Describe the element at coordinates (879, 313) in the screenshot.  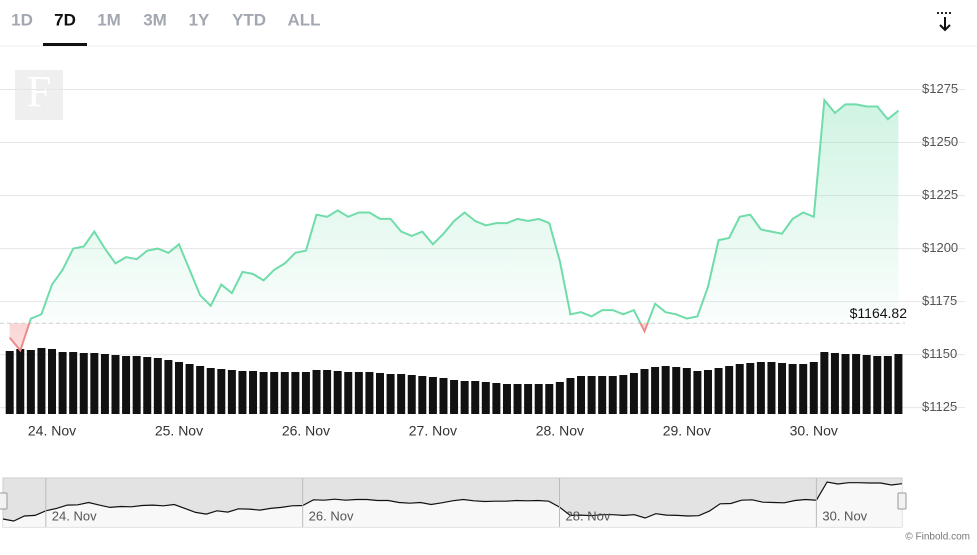
I see `baseline-label: $1164.82` at that location.